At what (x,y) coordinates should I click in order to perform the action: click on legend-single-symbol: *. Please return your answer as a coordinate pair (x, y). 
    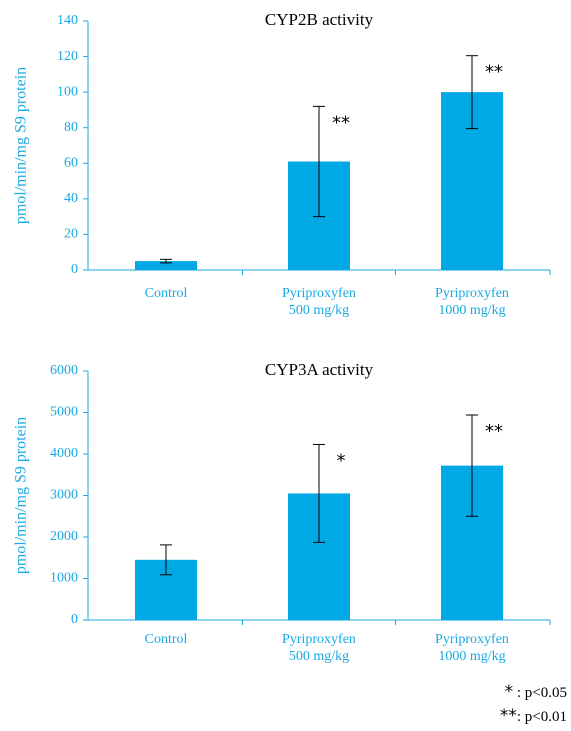
    Looking at the image, I should click on (509, 692).